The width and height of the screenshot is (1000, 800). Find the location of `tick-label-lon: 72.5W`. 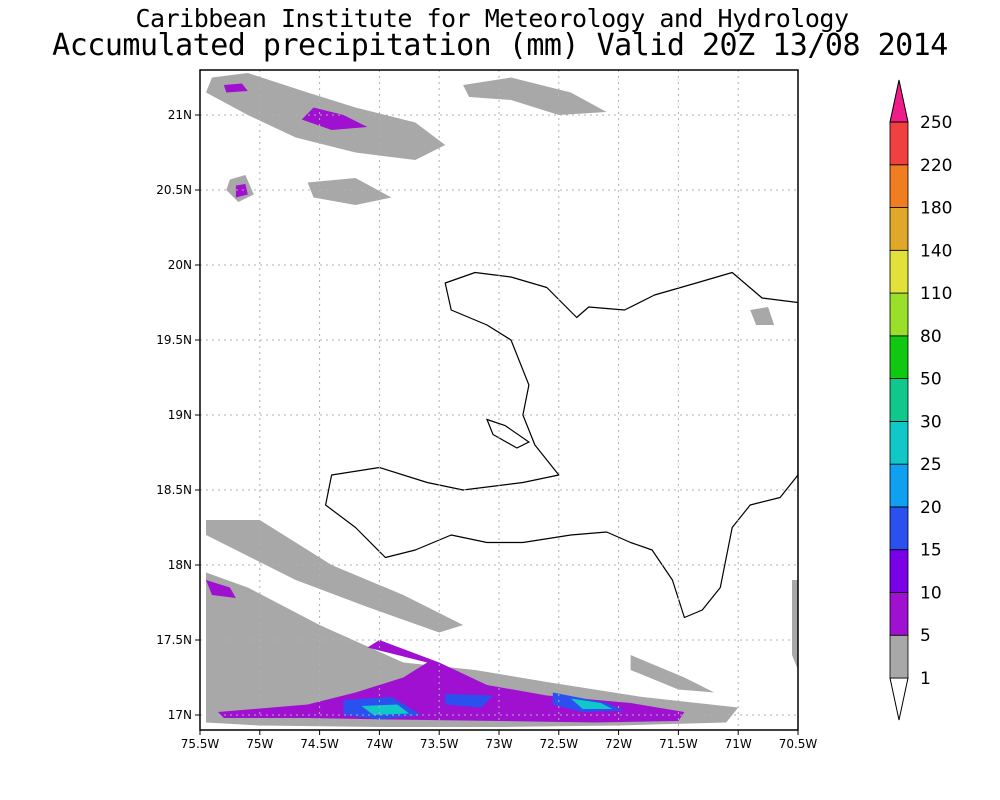

tick-label-lon: 72.5W is located at coordinates (559, 744).